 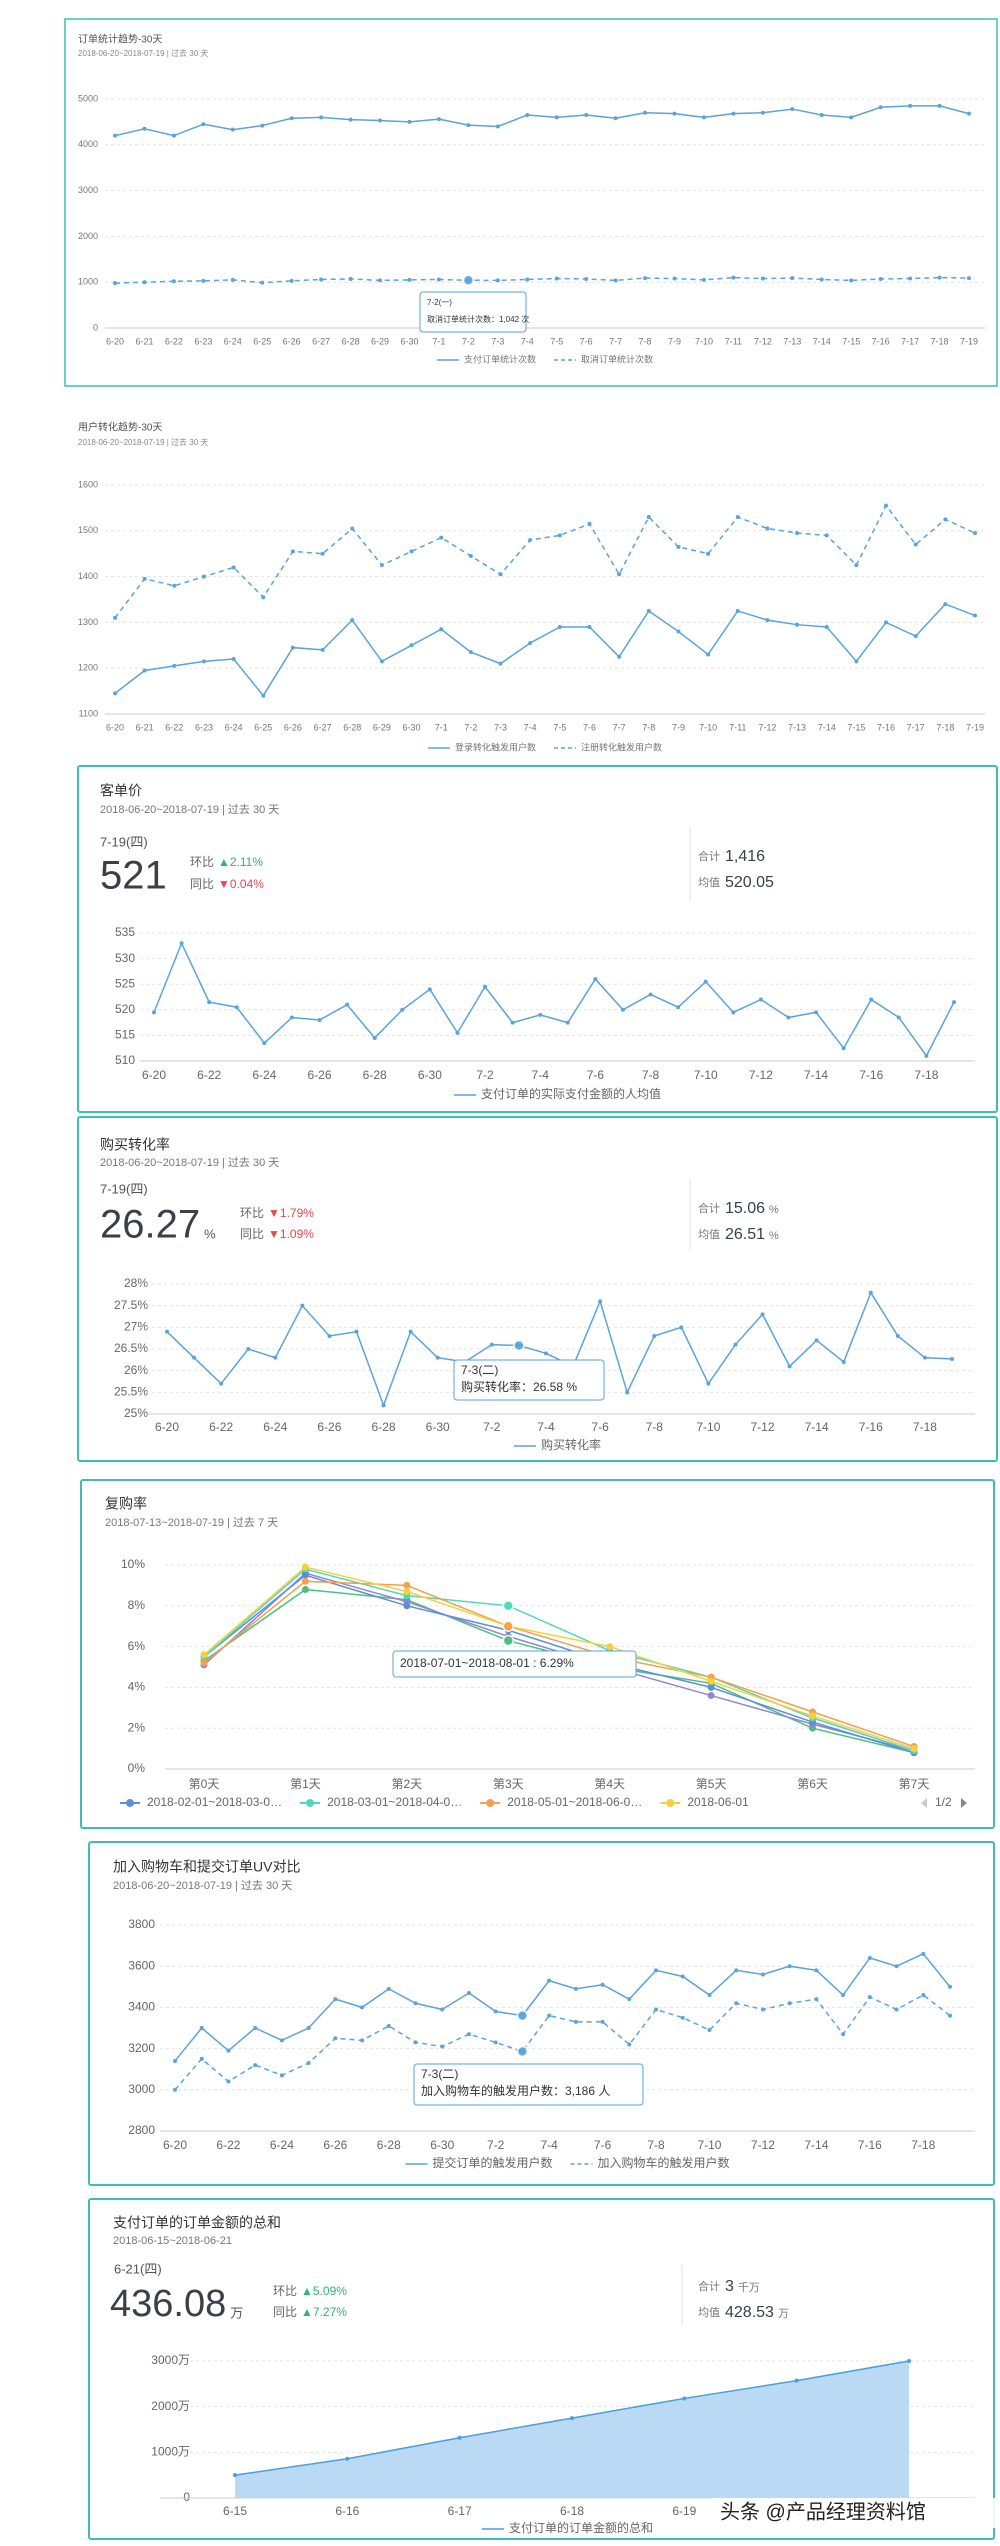 I want to click on legend-marker, so click(x=490, y=1803).